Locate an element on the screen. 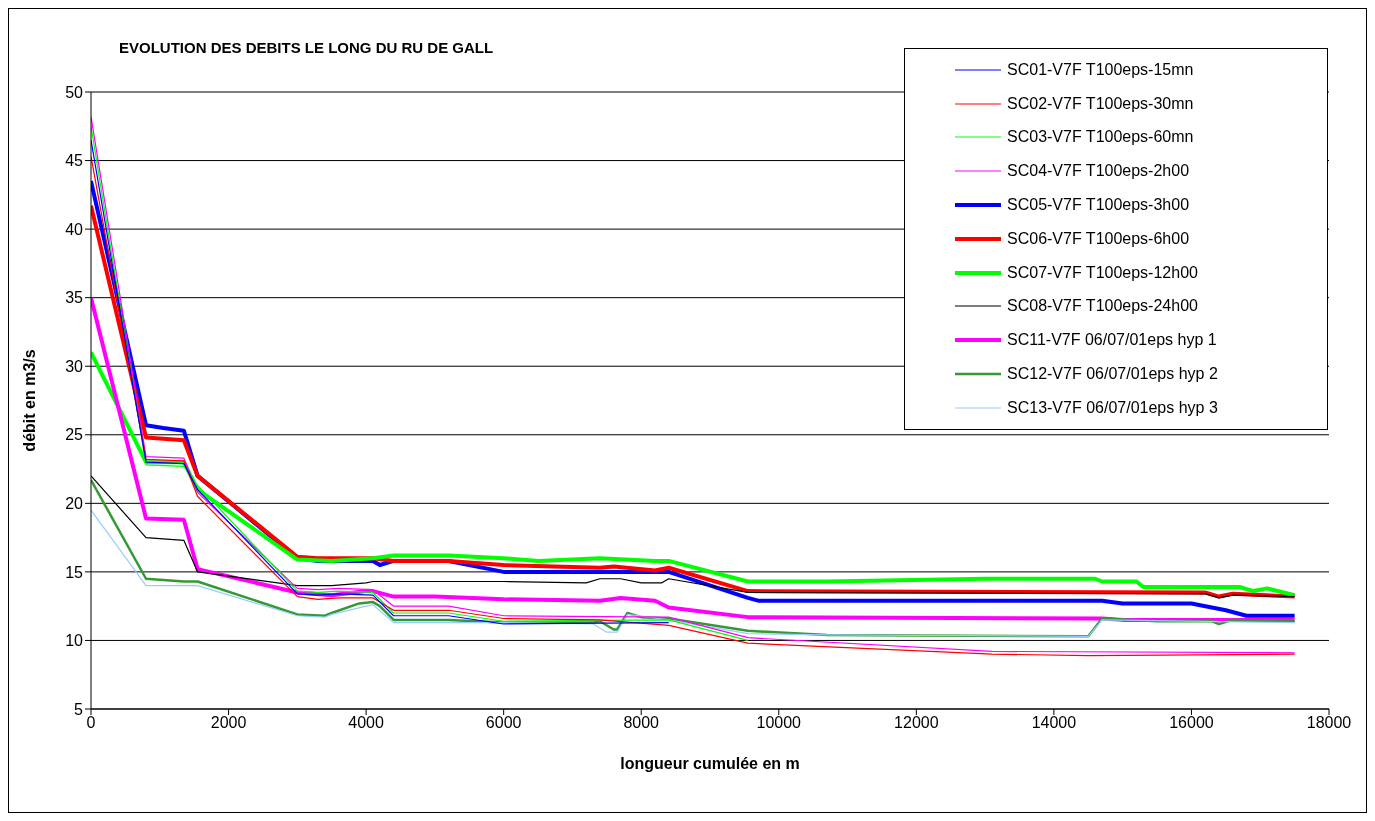 Image resolution: width=1375 pixels, height=821 pixels. x-tick-label: 0 is located at coordinates (91, 723).